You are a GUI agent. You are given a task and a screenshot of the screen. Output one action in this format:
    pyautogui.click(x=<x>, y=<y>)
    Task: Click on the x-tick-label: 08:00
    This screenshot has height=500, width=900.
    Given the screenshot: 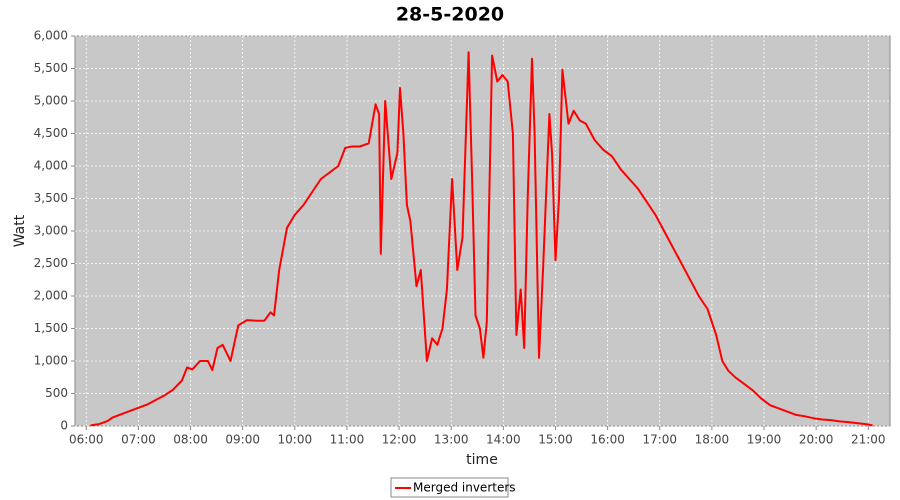 What is the action you would take?
    pyautogui.click(x=190, y=440)
    